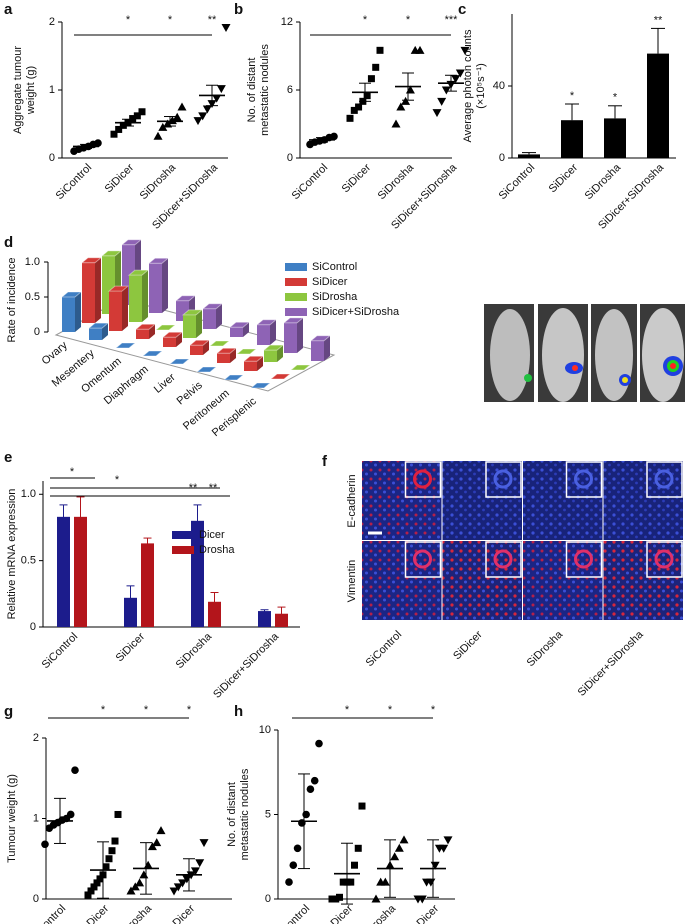  What do you see at coordinates (357, 178) in the screenshot?
I see `x-tick-label: SiDicer` at bounding box center [357, 178].